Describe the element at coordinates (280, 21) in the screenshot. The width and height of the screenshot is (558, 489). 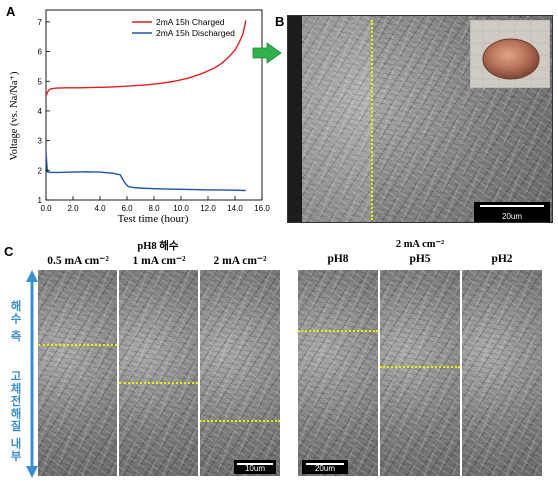
I see `panel-label-b: B` at that location.